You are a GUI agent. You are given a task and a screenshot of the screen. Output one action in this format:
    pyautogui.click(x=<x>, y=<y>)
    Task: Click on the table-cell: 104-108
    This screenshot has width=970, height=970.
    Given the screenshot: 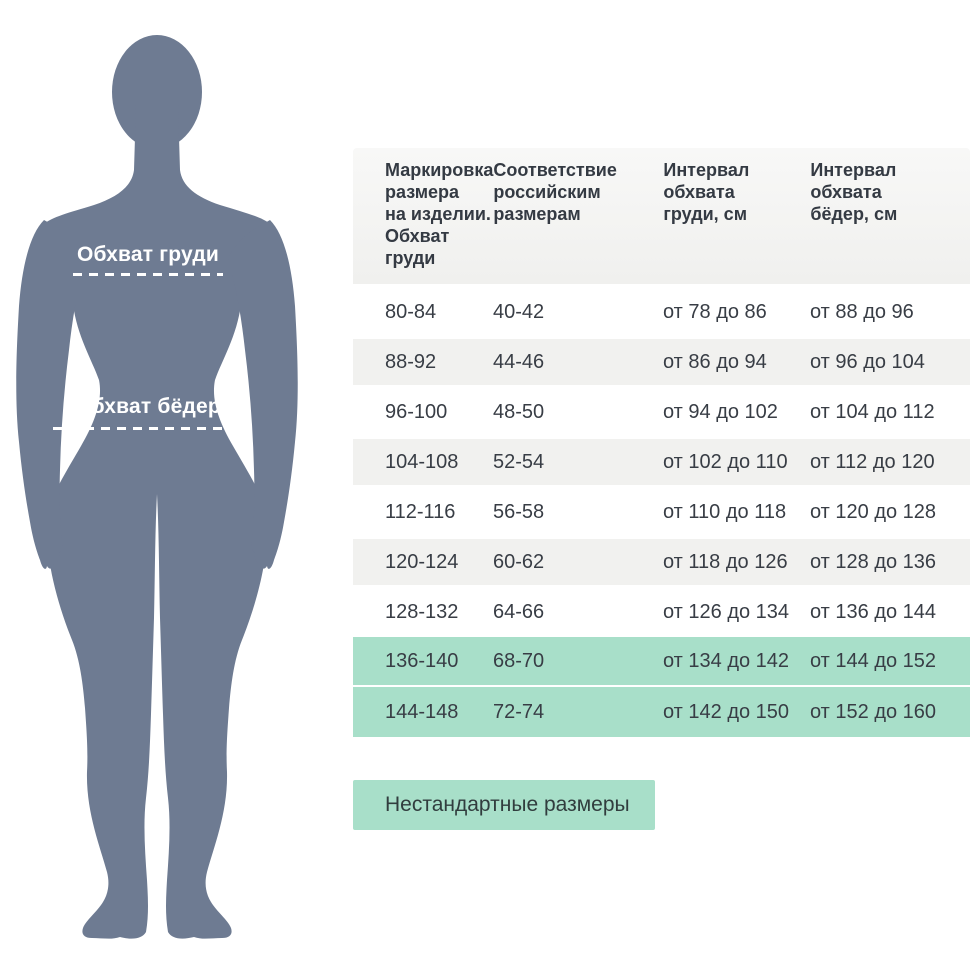 What is the action you would take?
    pyautogui.click(x=422, y=461)
    